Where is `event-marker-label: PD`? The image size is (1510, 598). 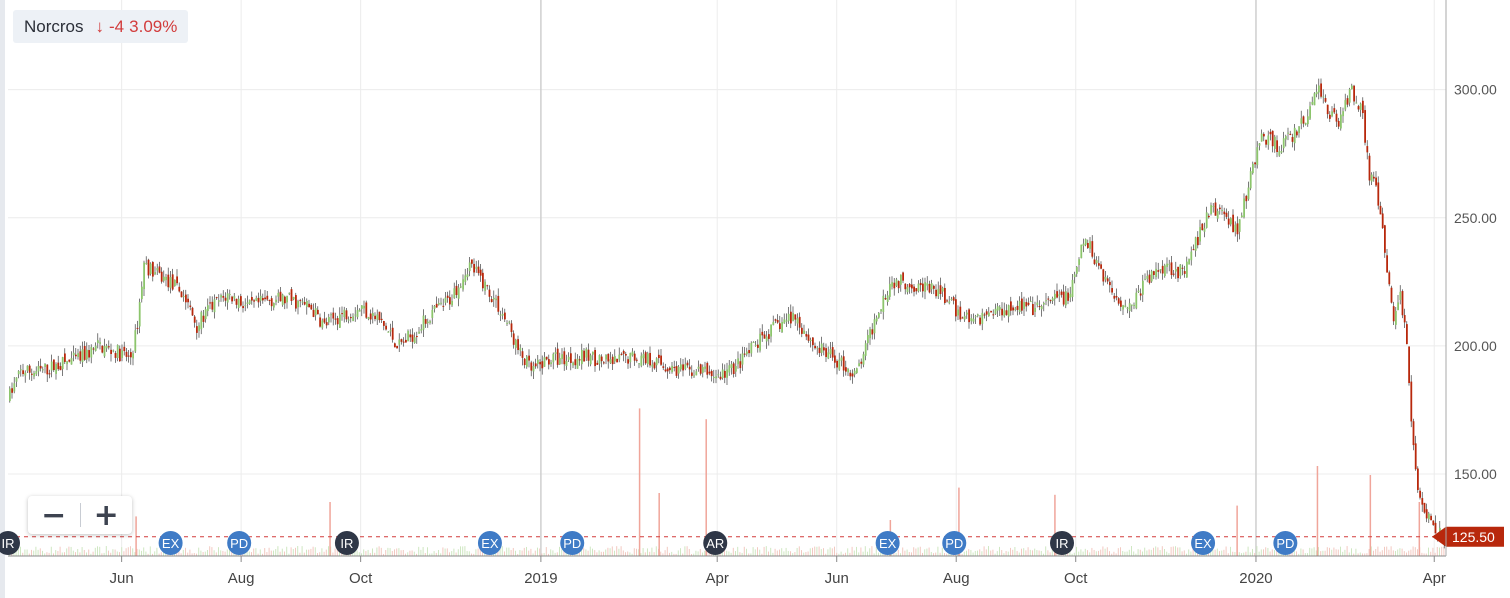
event-marker-label: PD is located at coordinates (239, 543).